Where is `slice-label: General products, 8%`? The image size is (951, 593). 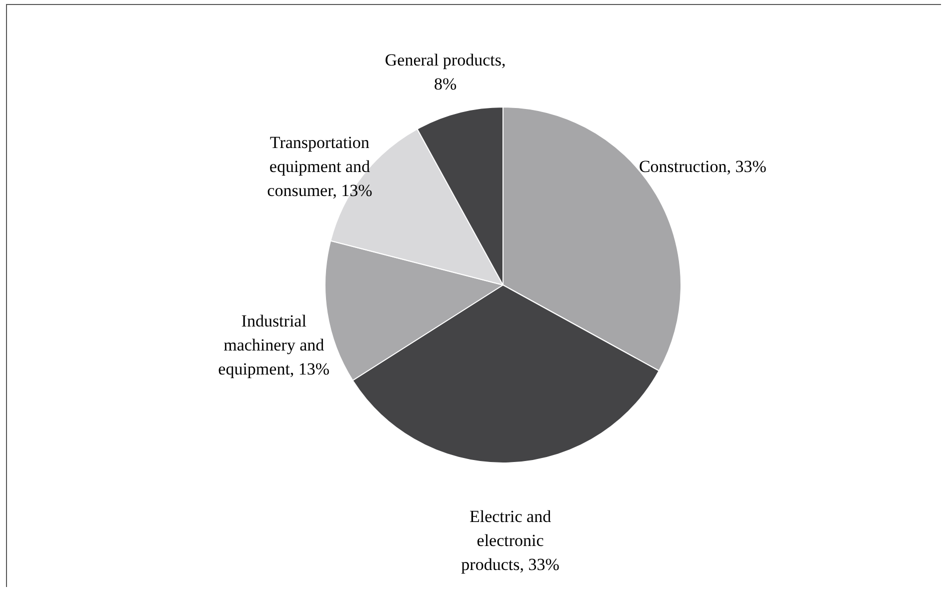 slice-label: General products, 8% is located at coordinates (445, 72).